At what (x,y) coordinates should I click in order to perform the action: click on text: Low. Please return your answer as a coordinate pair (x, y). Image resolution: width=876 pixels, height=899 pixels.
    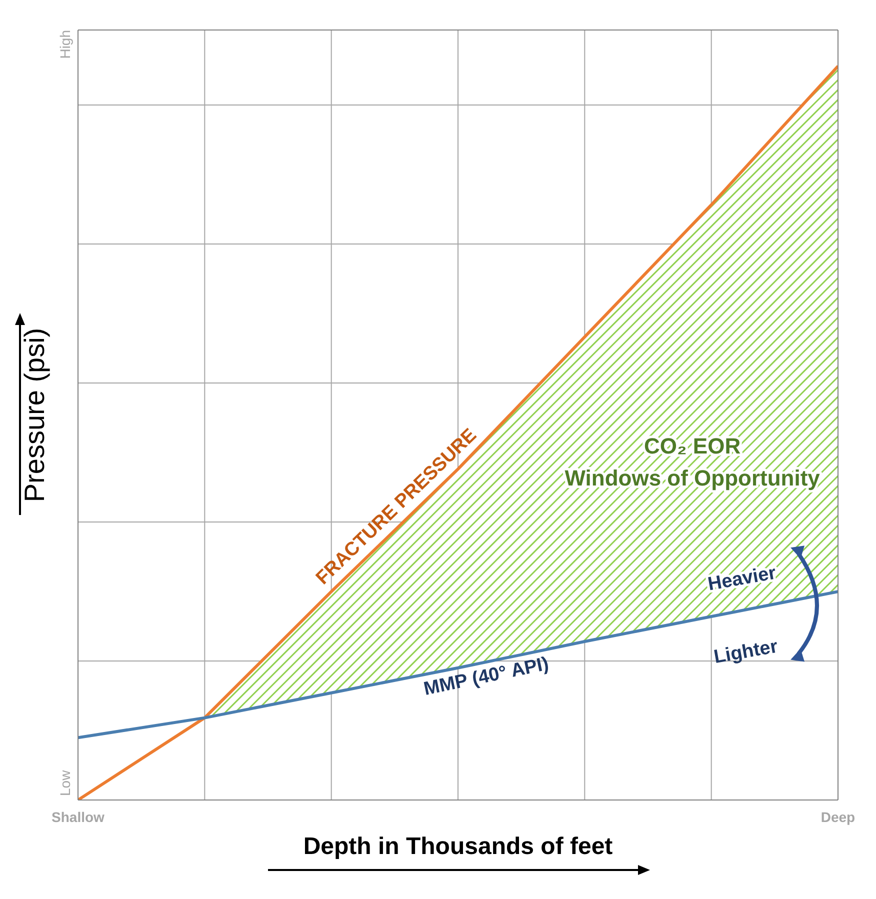
    Looking at the image, I should click on (65, 782).